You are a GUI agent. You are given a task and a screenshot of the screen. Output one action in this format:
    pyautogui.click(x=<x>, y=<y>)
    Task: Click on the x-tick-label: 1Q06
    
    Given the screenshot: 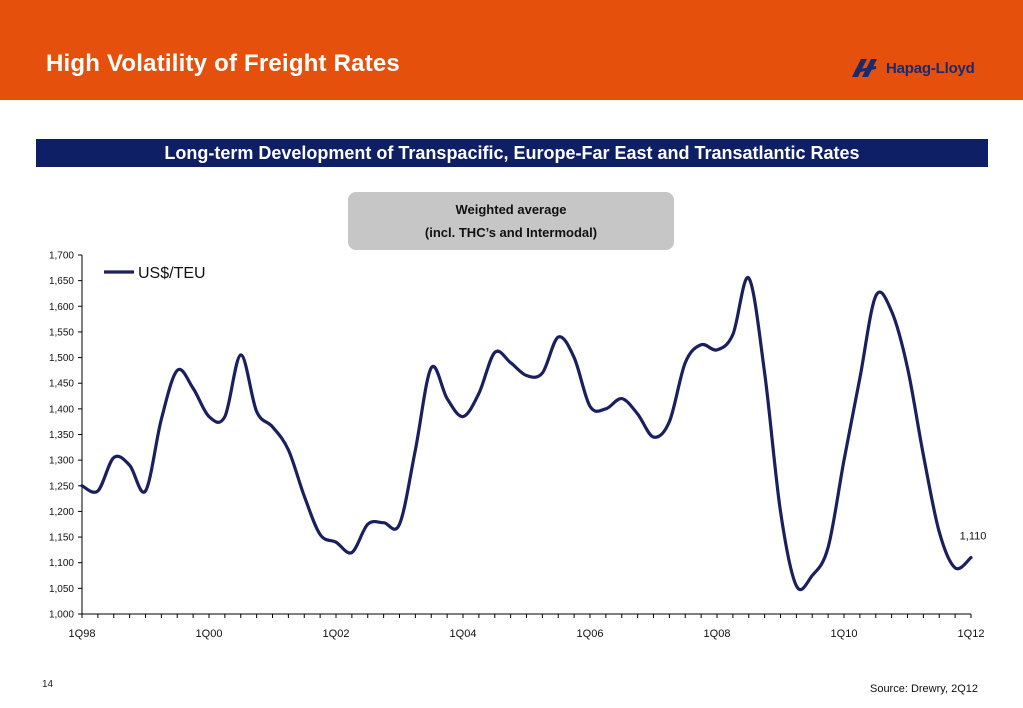 What is the action you would take?
    pyautogui.click(x=590, y=634)
    